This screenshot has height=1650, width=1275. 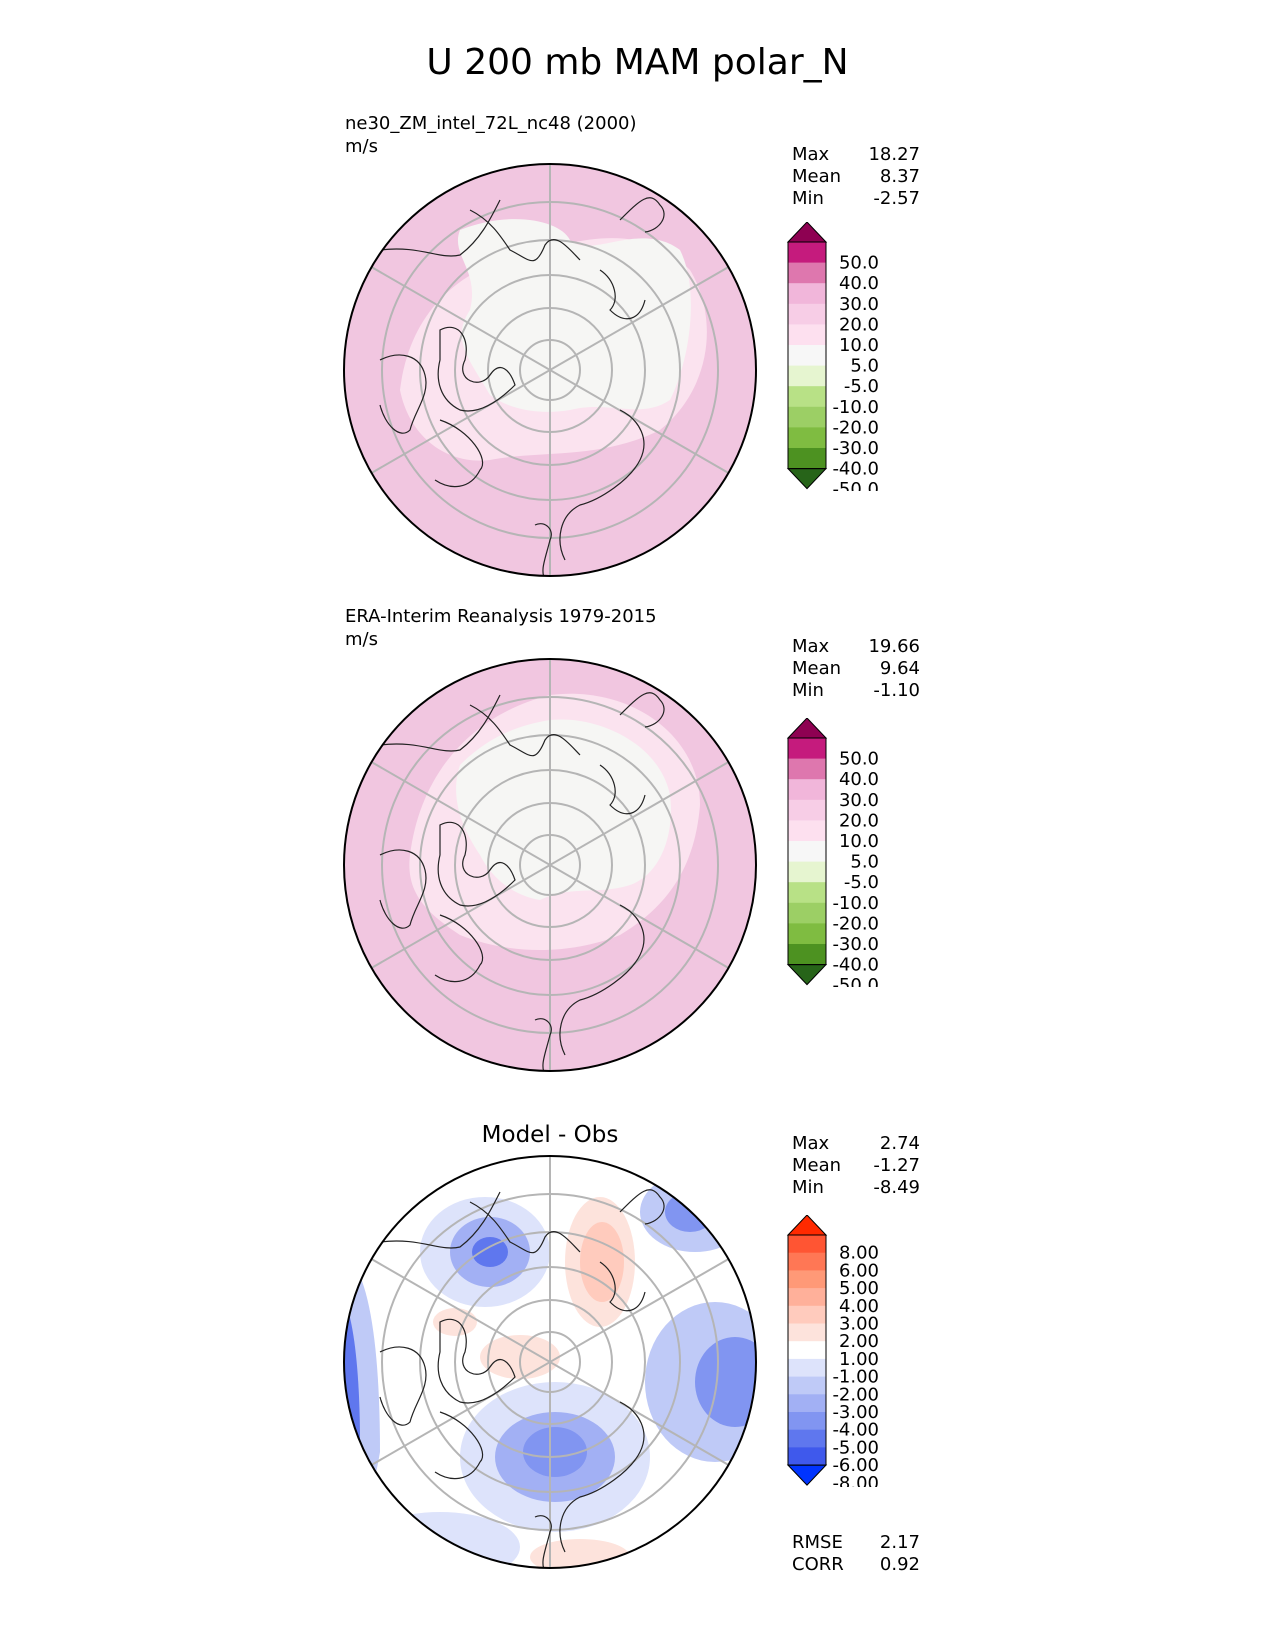 What do you see at coordinates (899, 1542) in the screenshot?
I see `stat-value: 2.17` at bounding box center [899, 1542].